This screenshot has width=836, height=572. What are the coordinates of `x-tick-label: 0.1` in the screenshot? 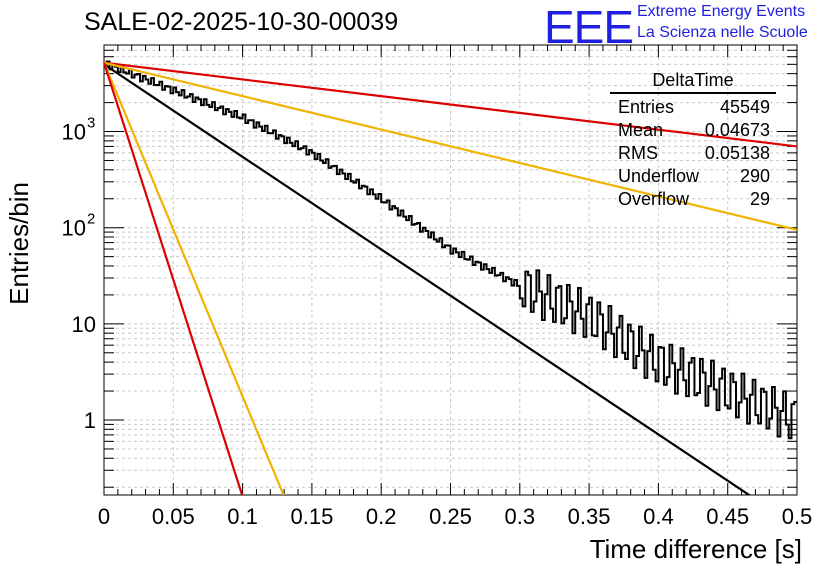 It's located at (242, 516).